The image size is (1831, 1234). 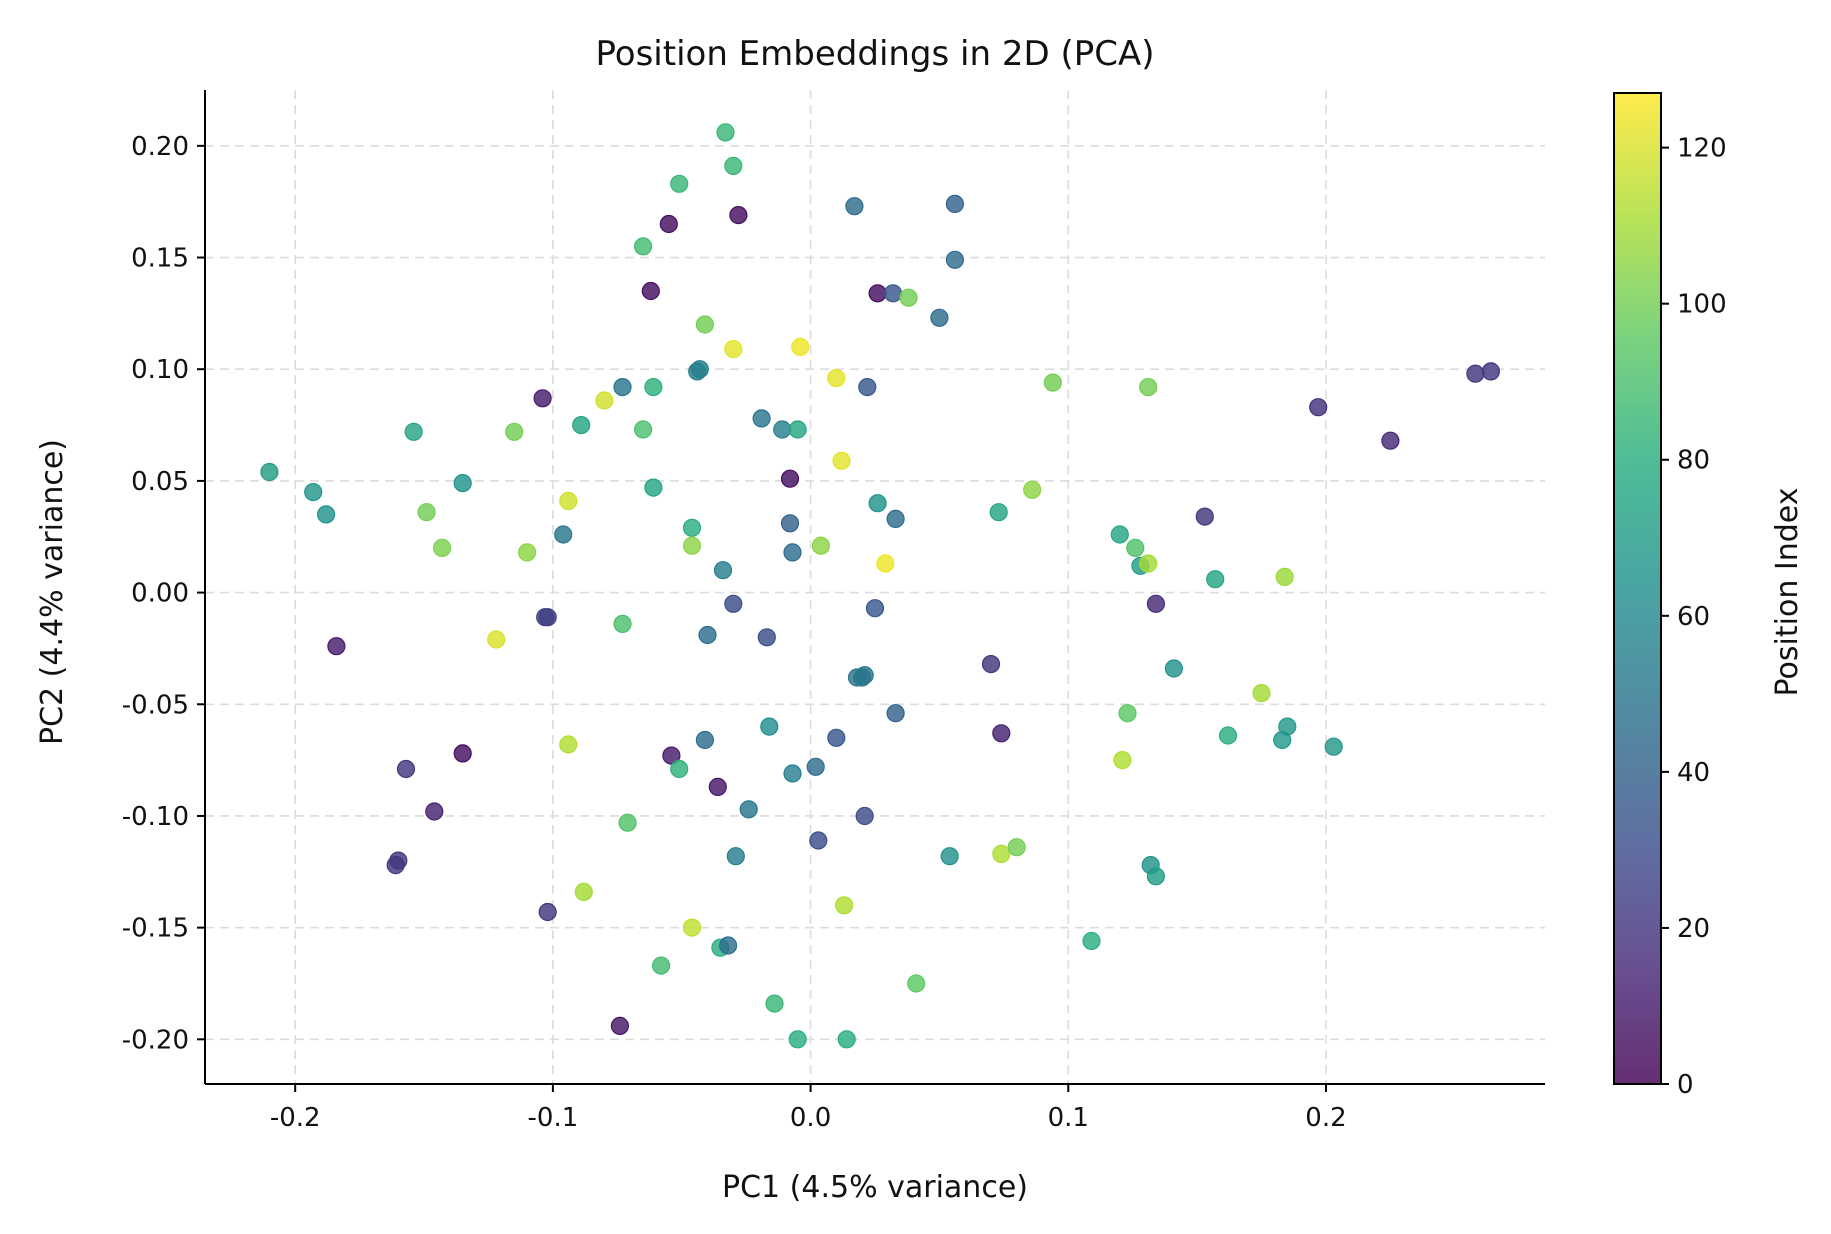 I want to click on x-tick-label: 0.0, so click(x=810, y=1118).